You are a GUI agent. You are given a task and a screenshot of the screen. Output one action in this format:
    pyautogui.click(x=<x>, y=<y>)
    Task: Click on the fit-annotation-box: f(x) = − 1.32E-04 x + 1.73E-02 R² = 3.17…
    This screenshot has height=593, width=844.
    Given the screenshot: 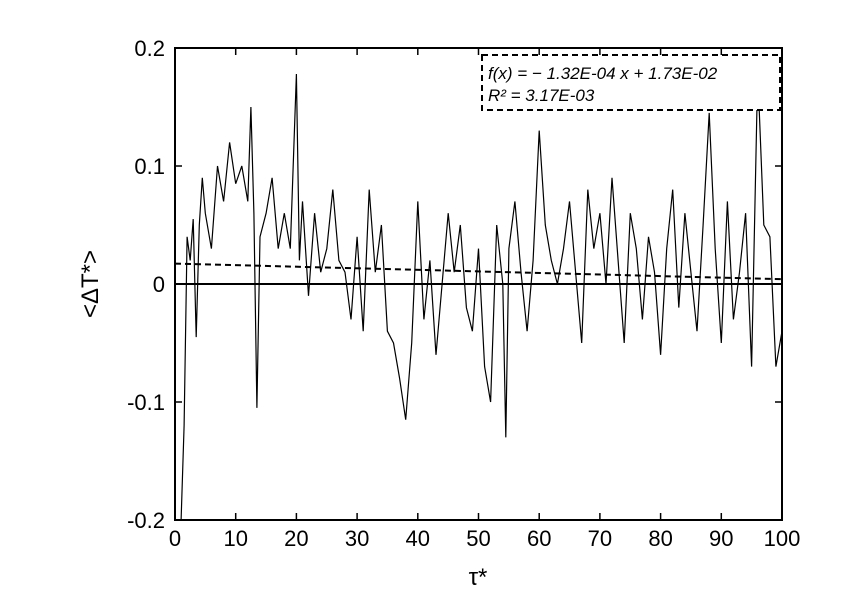 What is the action you would take?
    pyautogui.click(x=631, y=82)
    